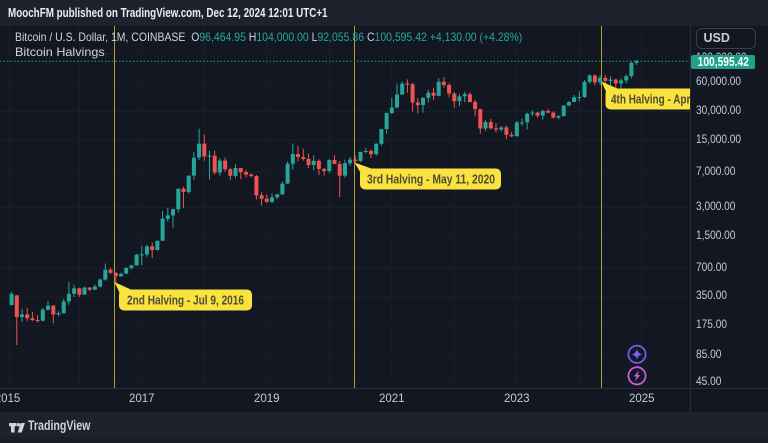 The height and width of the screenshot is (443, 768). What do you see at coordinates (431, 180) in the screenshot?
I see `svg-text: 3rd Halving - May 11, 2020` at bounding box center [431, 180].